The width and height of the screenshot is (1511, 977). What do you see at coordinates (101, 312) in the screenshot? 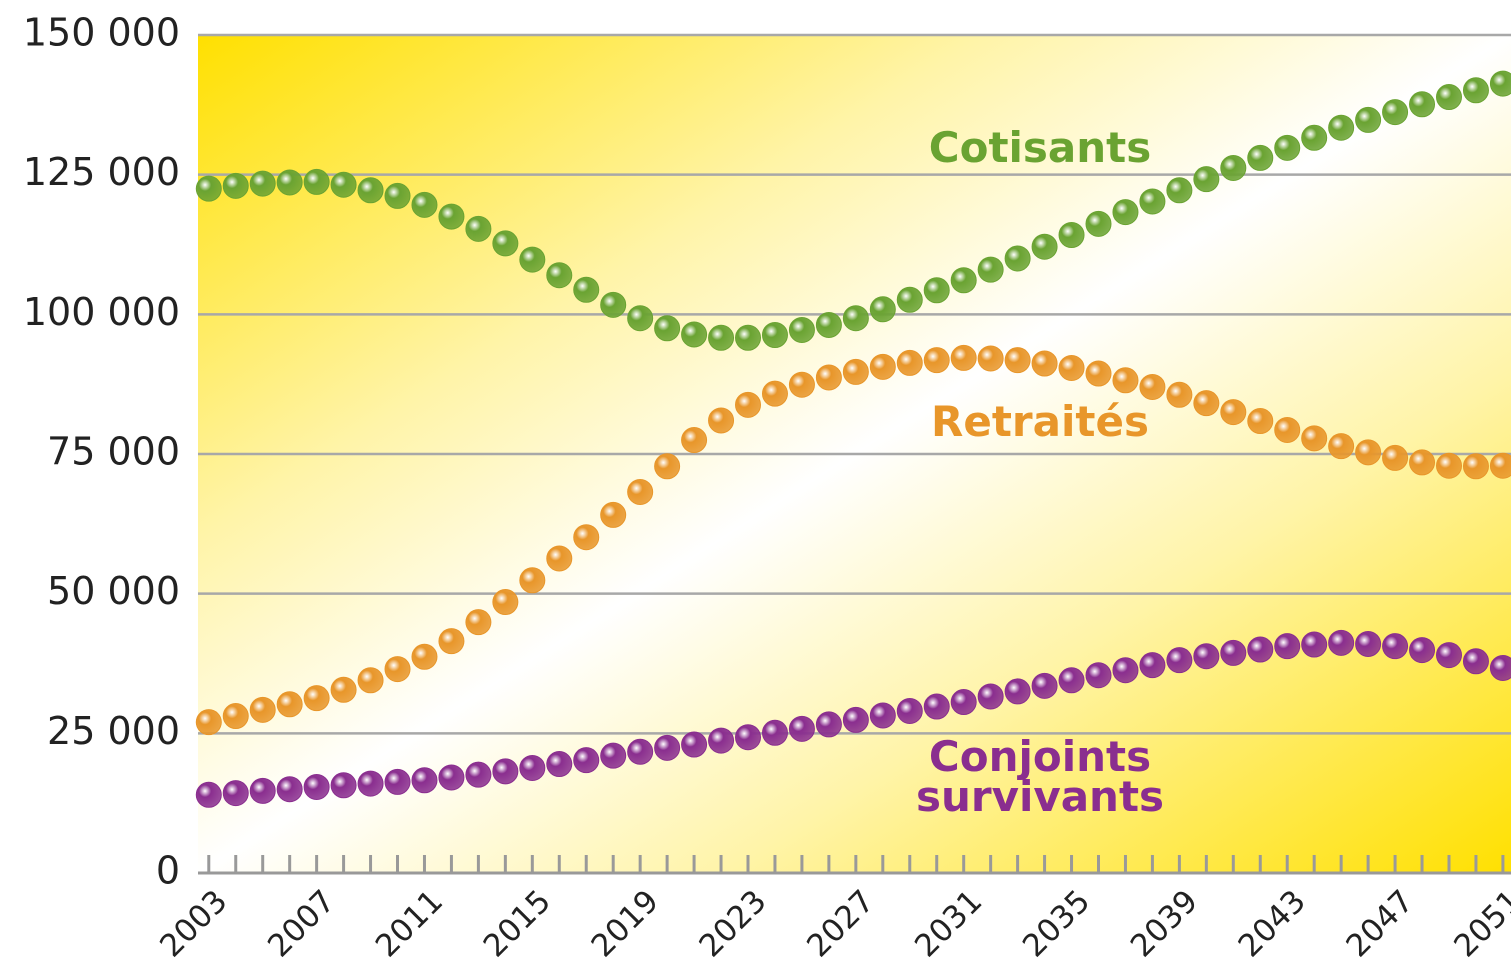
I see `y-tick-label: 100 000` at bounding box center [101, 312].